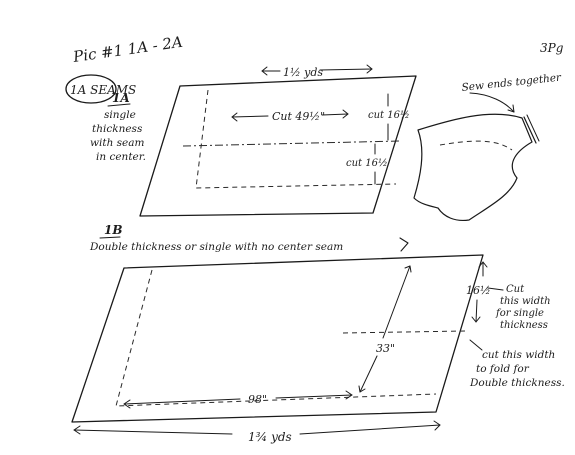 Image resolution: width=575 pixels, height=455 pixels. What do you see at coordinates (478, 290) in the screenshot?
I see `measure-1b-height-label: 16½` at bounding box center [478, 290].